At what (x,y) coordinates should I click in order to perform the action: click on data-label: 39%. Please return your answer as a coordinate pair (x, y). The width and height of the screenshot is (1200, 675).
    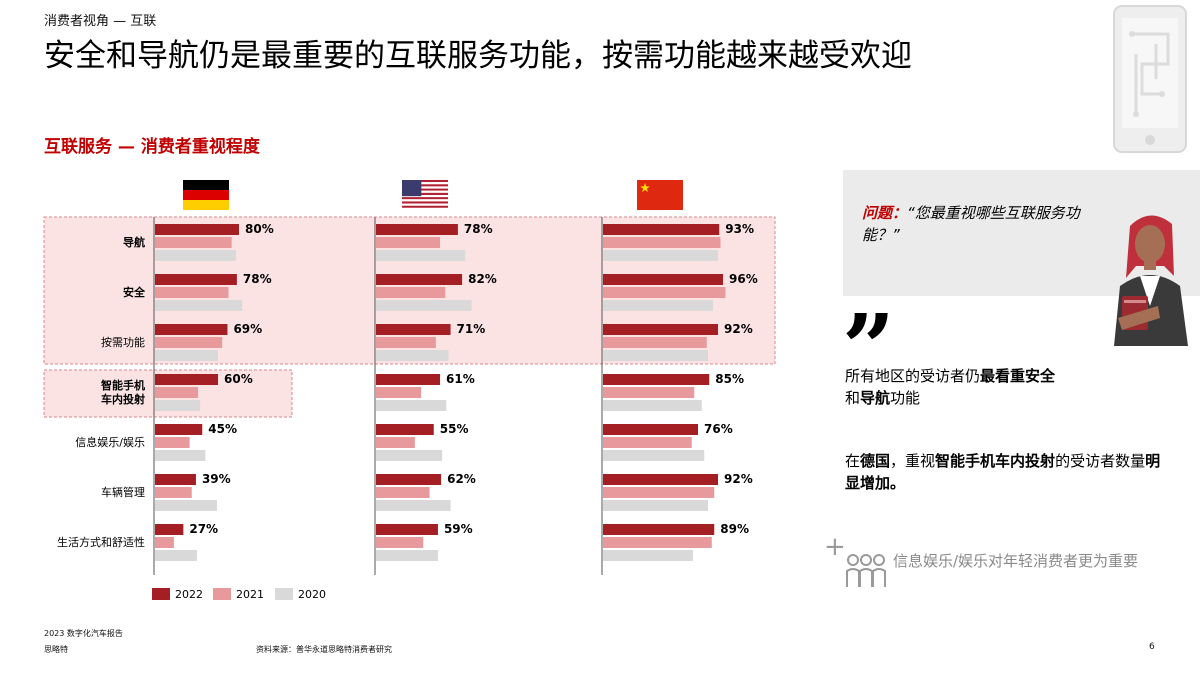
    Looking at the image, I should click on (216, 479).